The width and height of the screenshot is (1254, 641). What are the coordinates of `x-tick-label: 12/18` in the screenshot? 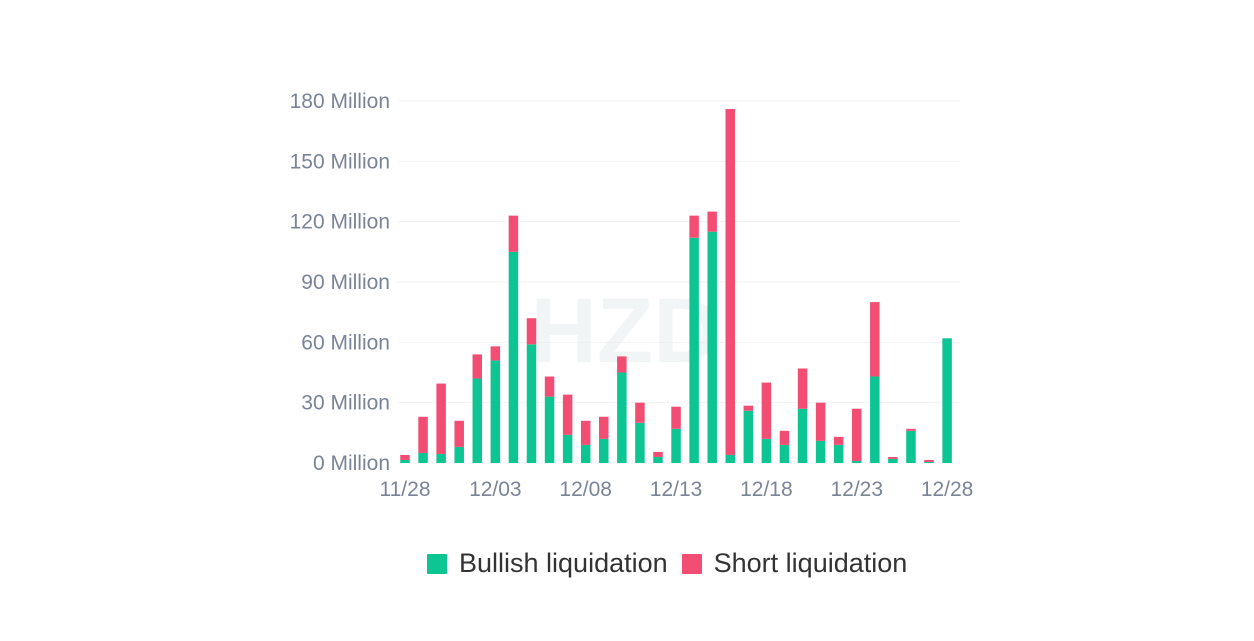 It's located at (766, 489).